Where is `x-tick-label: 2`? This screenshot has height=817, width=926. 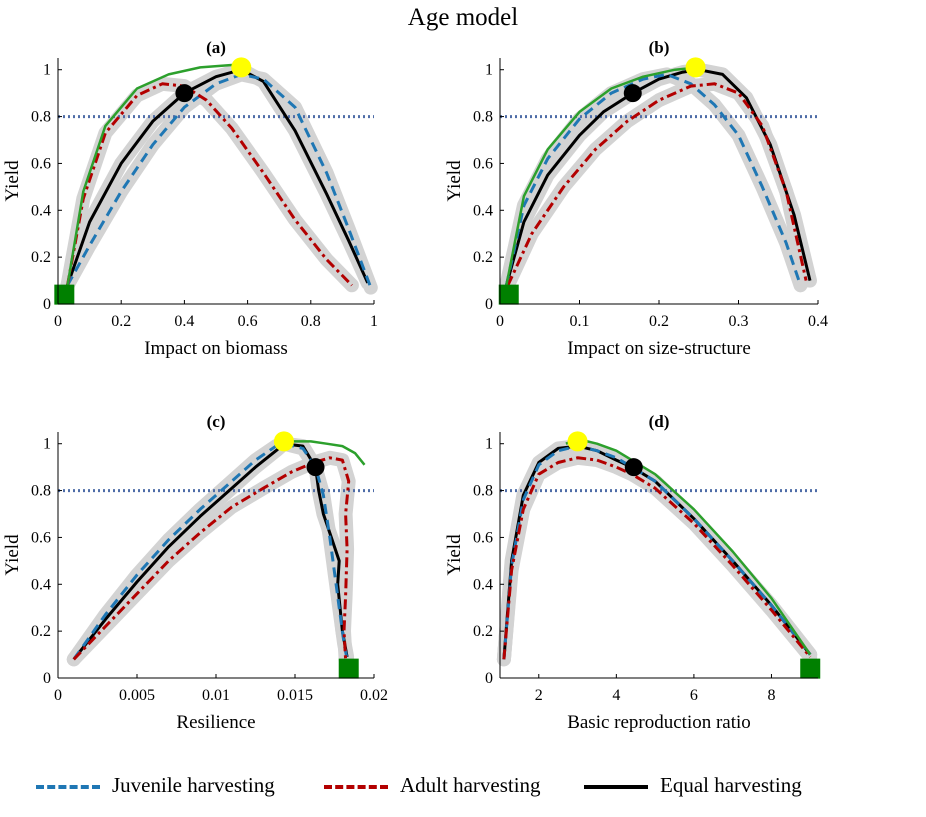
x-tick-label: 2 is located at coordinates (539, 695).